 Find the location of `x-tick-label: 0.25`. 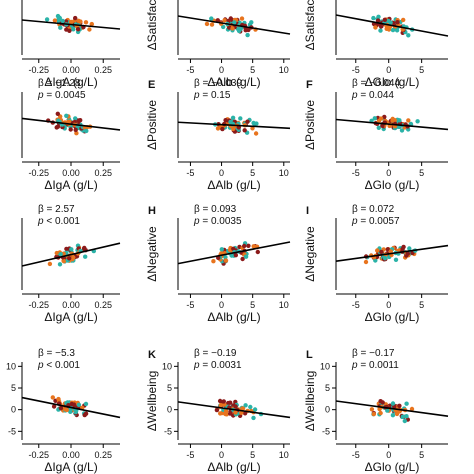

x-tick-label: 0.25 is located at coordinates (103, 305).